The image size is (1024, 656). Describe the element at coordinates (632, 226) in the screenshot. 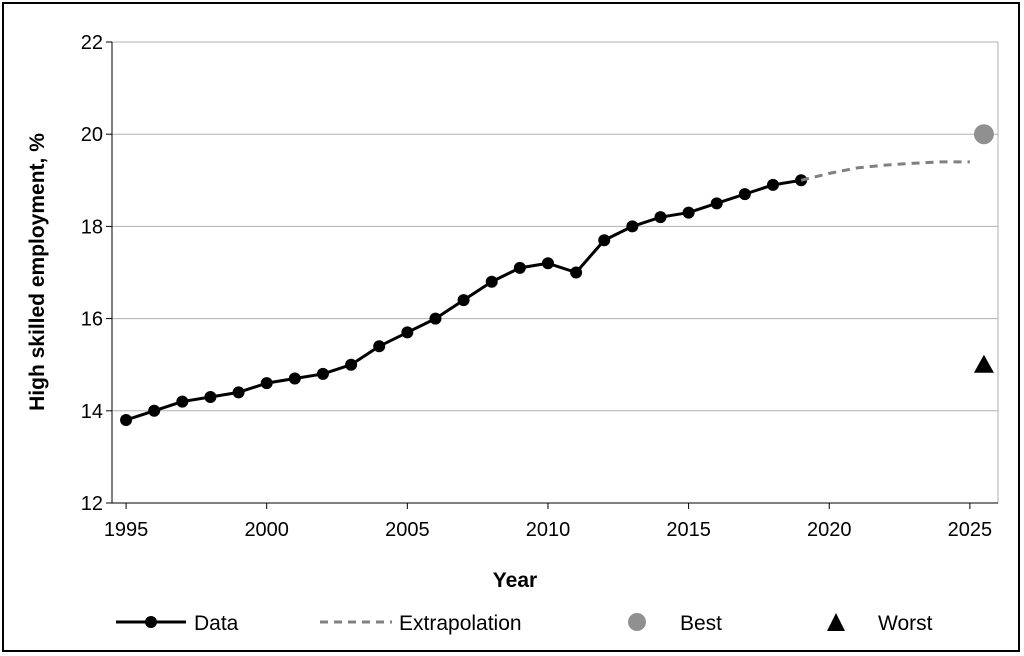

I see `data-point-2013` at that location.